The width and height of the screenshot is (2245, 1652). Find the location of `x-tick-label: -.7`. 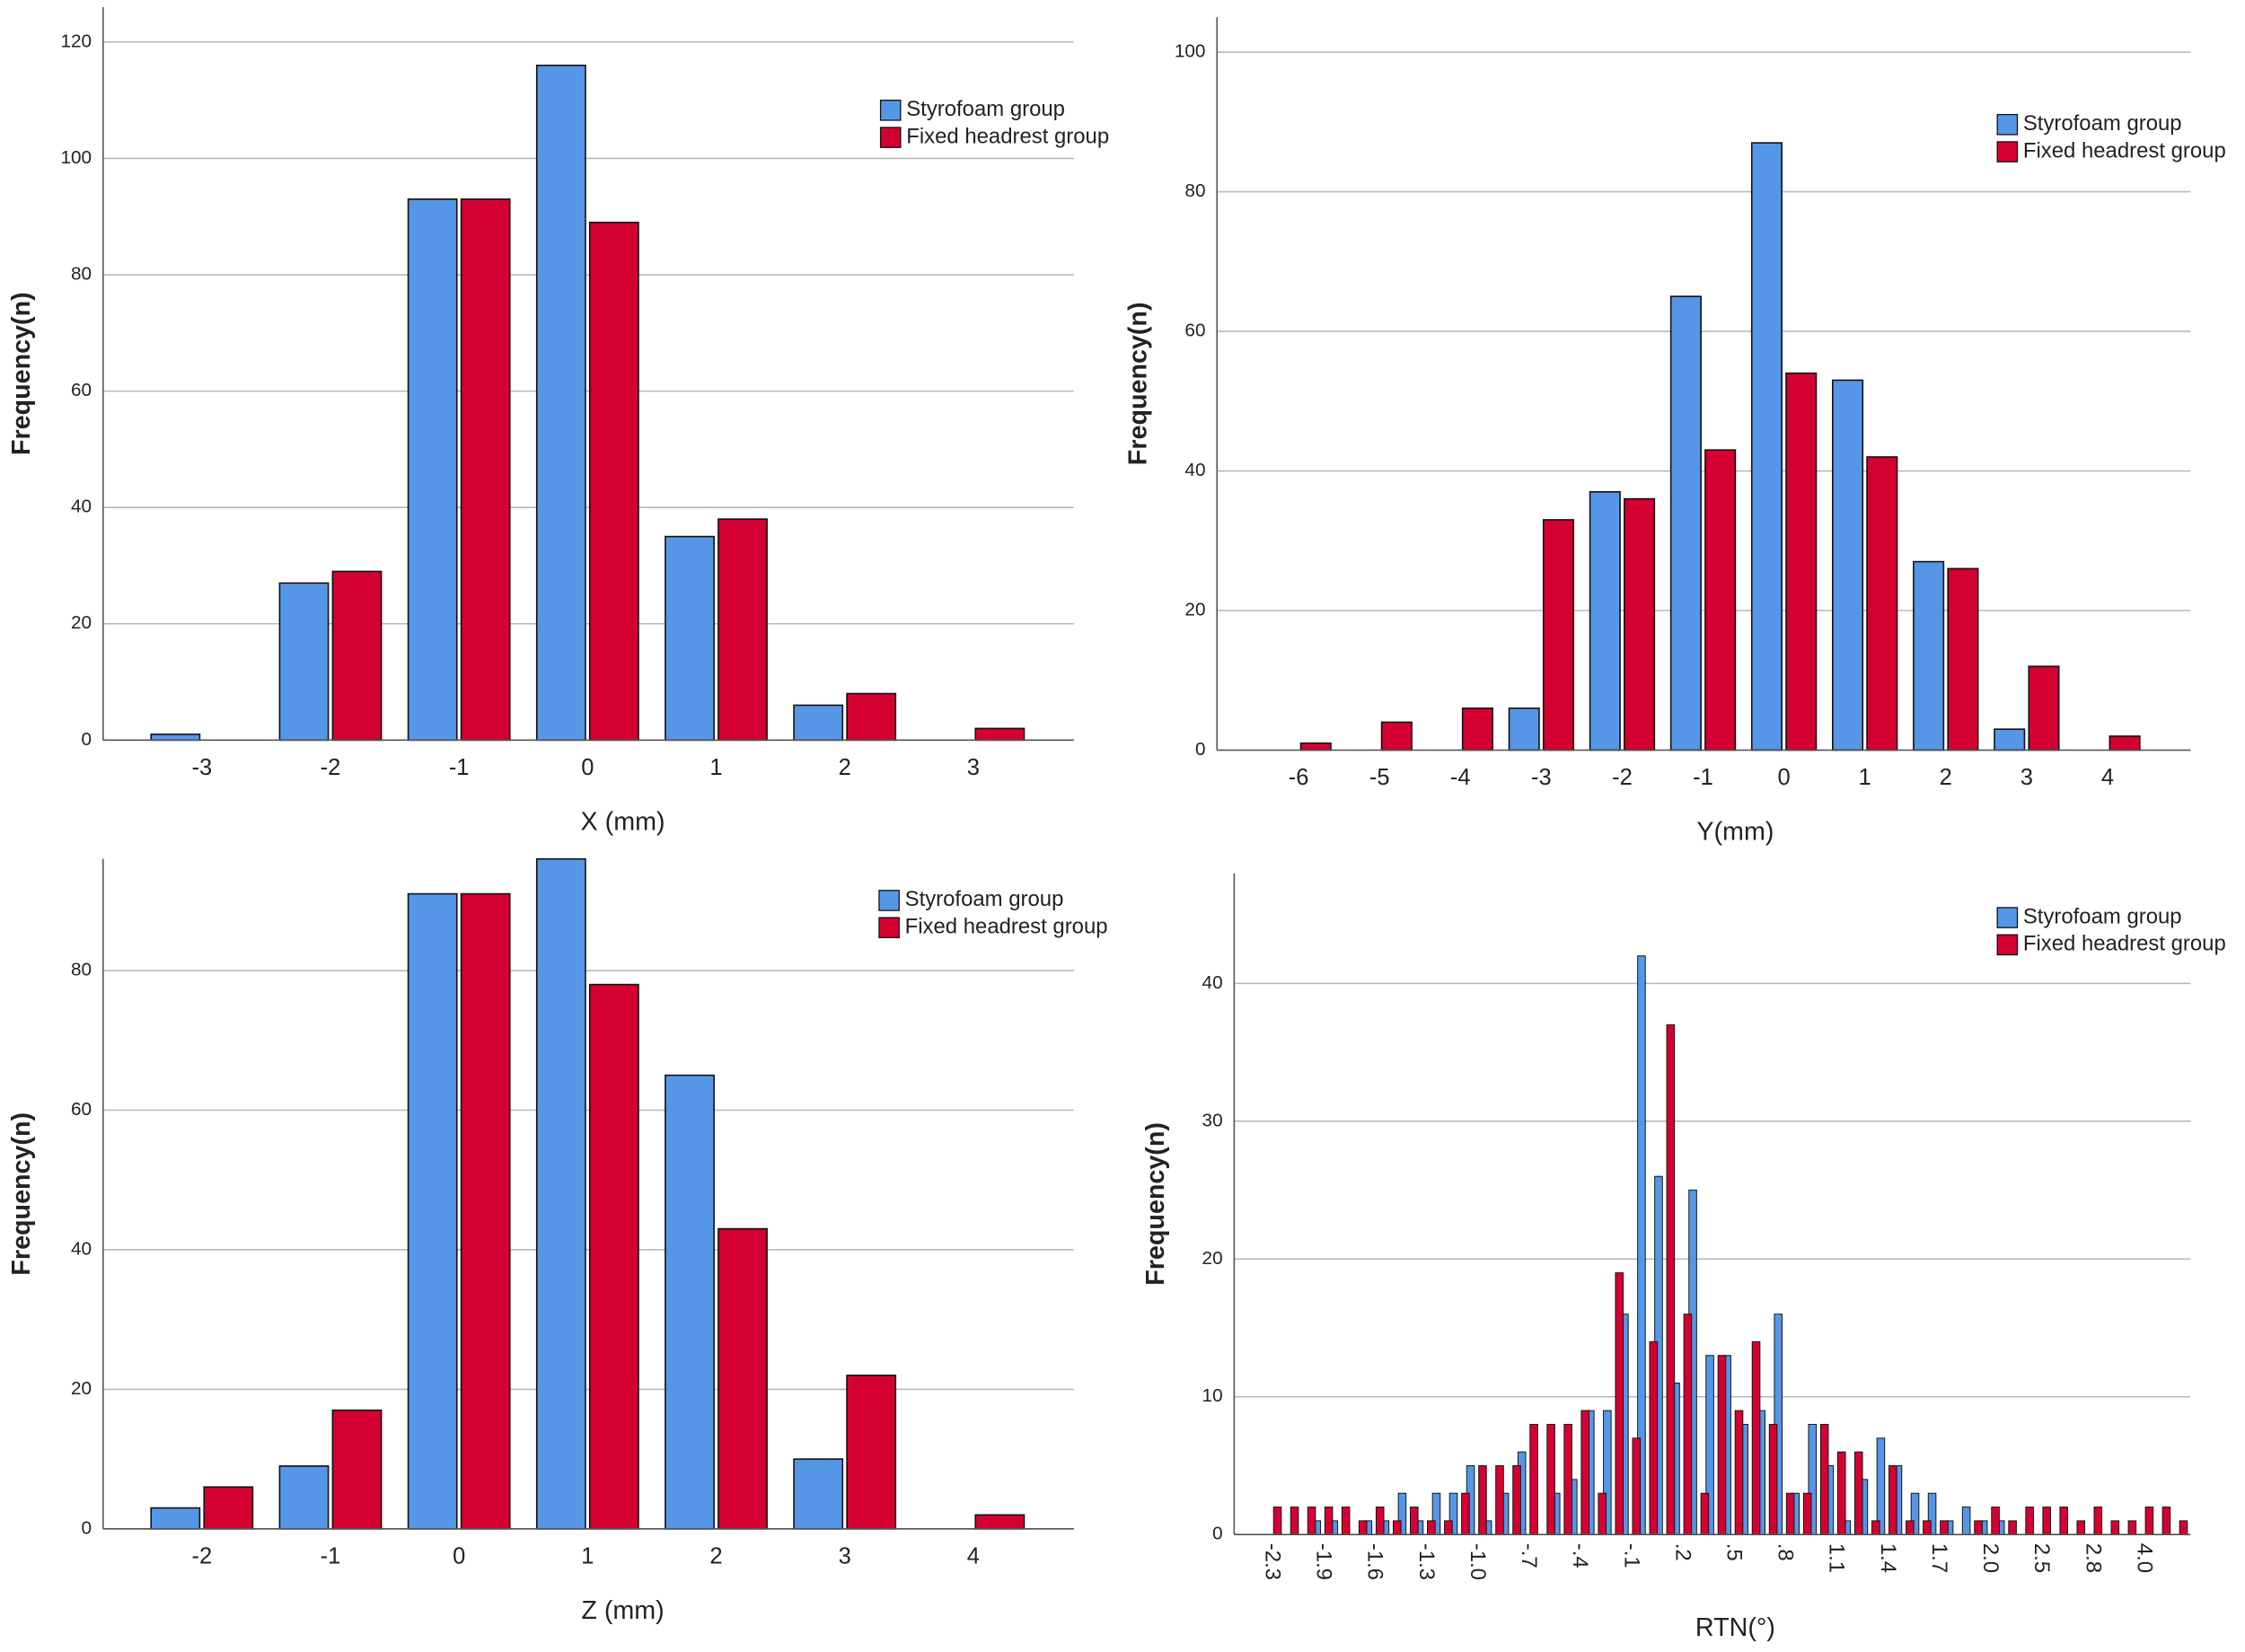

x-tick-label: -.7 is located at coordinates (1529, 1556).